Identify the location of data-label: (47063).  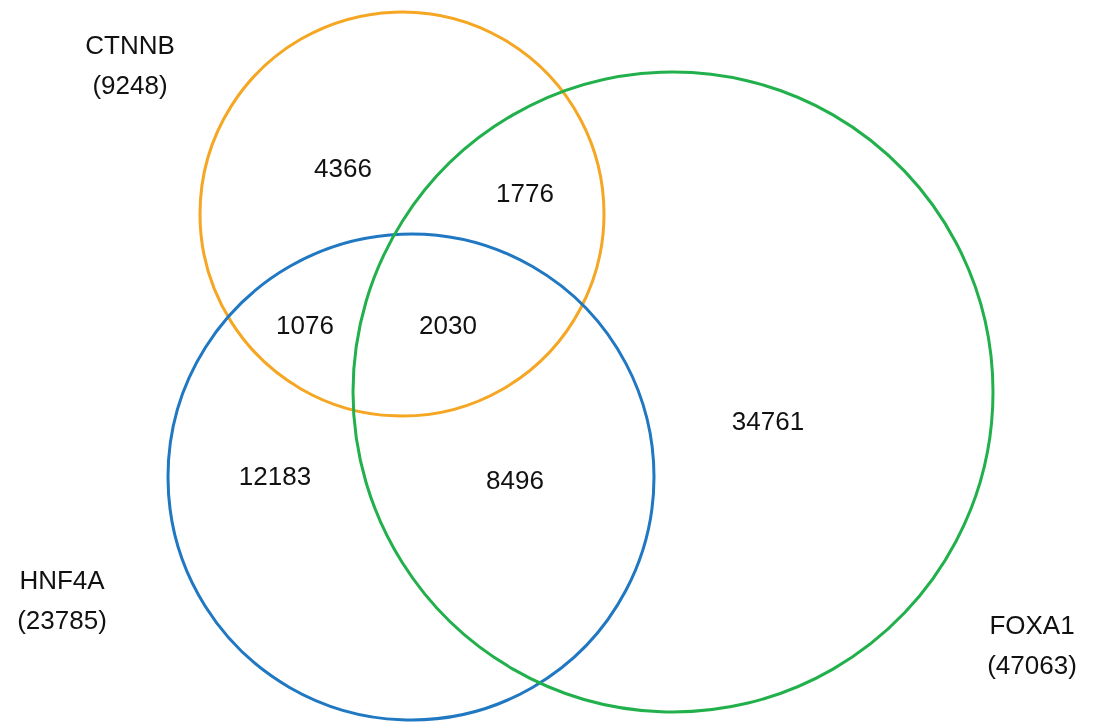
(1032, 665).